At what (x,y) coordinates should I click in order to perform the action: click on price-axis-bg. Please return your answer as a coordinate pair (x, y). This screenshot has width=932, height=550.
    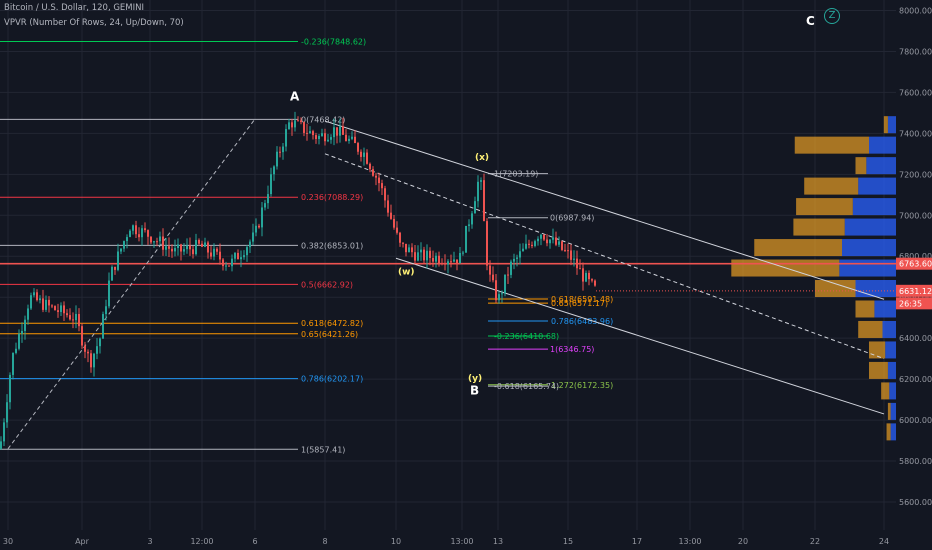
    Looking at the image, I should click on (914, 275).